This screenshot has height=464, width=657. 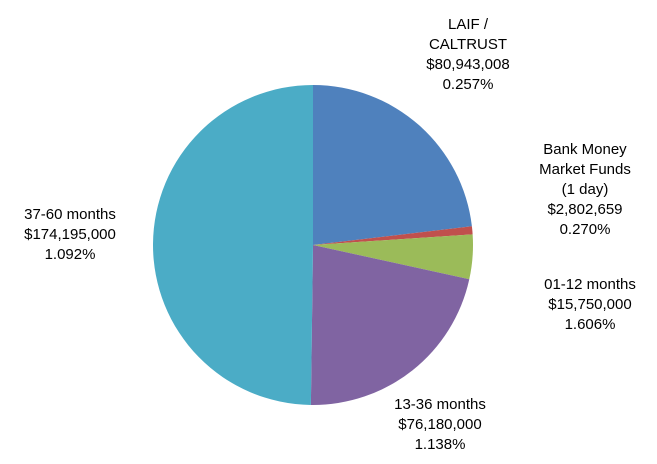 I want to click on slice-label: LAIF / CALTRUST $80,943,008 0.257%, so click(x=468, y=55).